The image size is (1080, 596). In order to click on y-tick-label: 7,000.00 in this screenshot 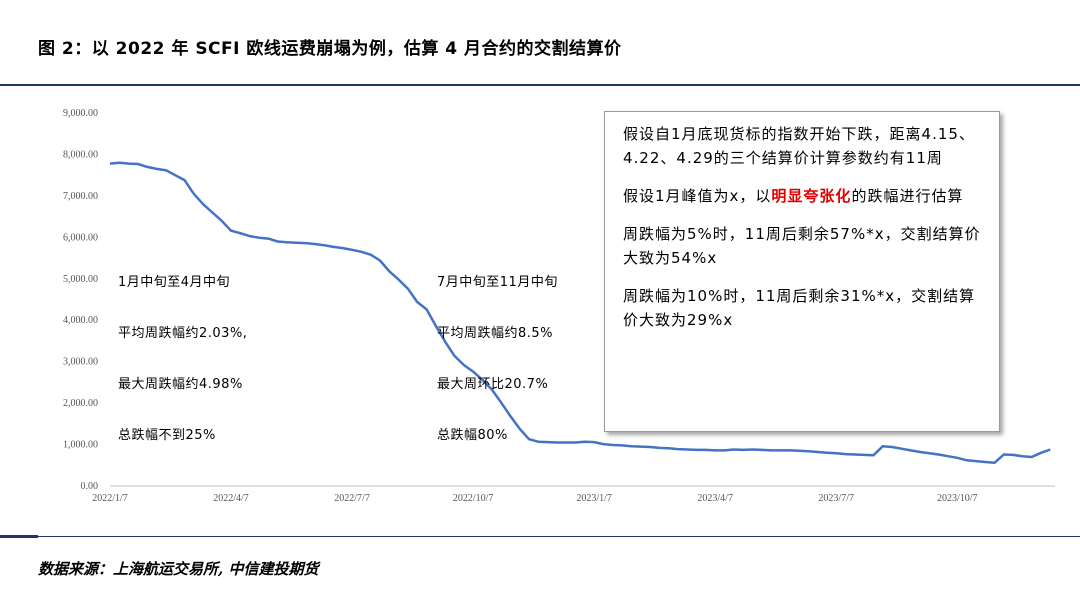, I will do `click(80, 196)`.